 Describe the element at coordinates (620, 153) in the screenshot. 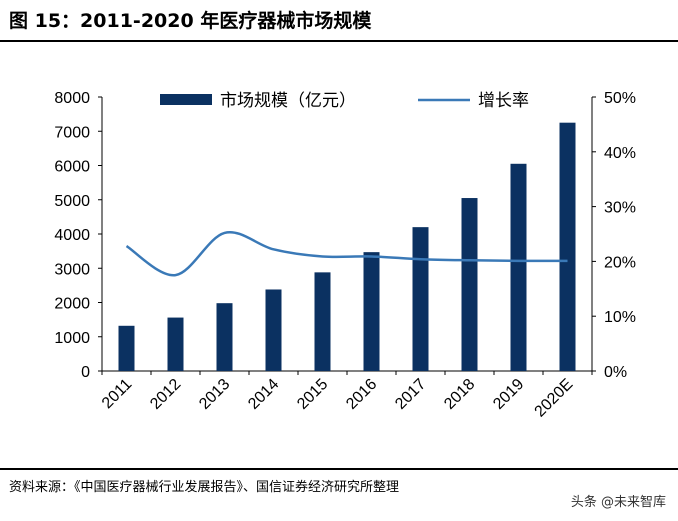

I see `y-right-tick-label: 40%` at that location.